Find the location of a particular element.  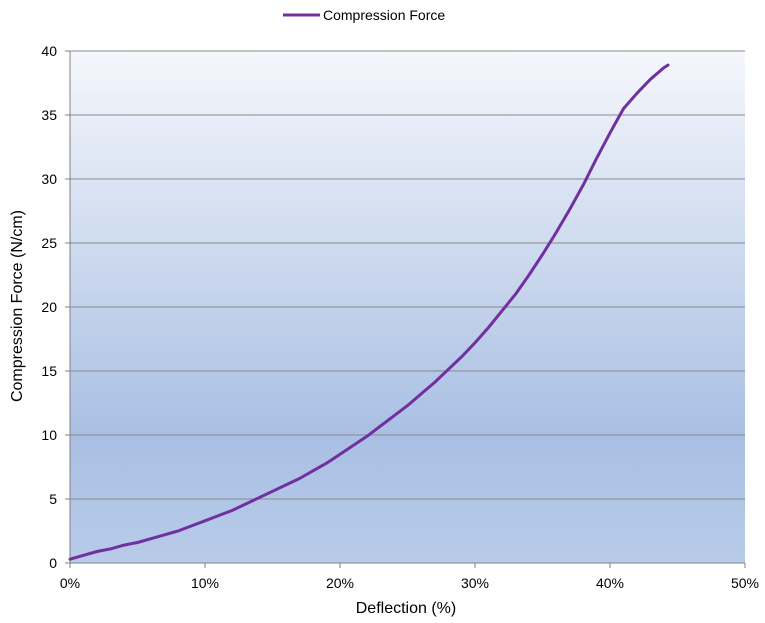

x-tick-labels: 0% 10% 20% 30% 40% 50% is located at coordinates (409, 583).